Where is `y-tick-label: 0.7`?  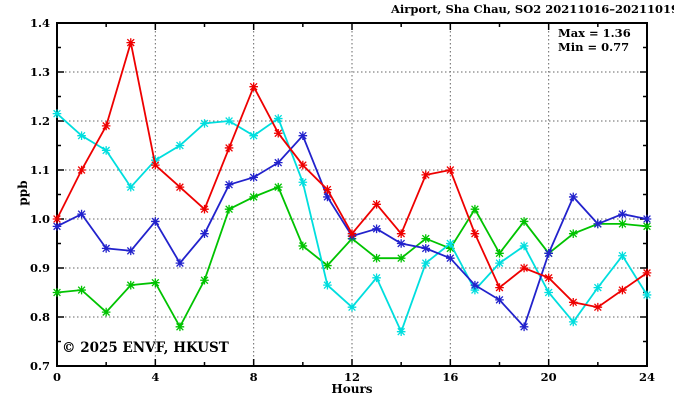 y-tick-label: 0.7 is located at coordinates (40, 366).